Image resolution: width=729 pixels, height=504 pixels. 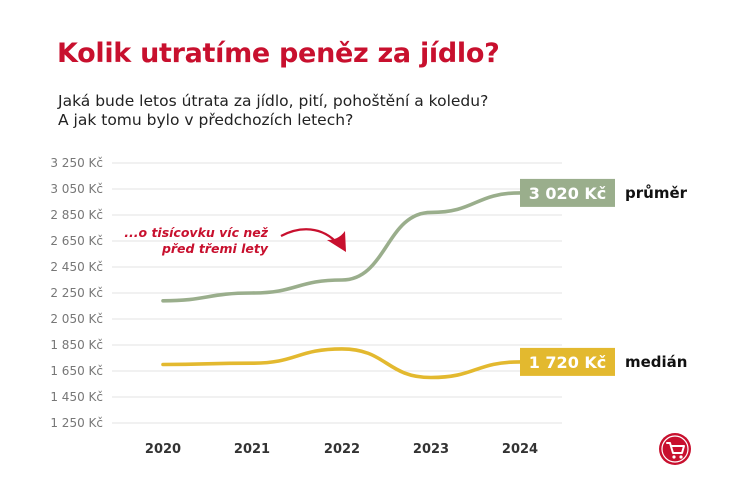 What do you see at coordinates (76, 371) in the screenshot?
I see `y-tick-label: 1 650 Kč` at bounding box center [76, 371].